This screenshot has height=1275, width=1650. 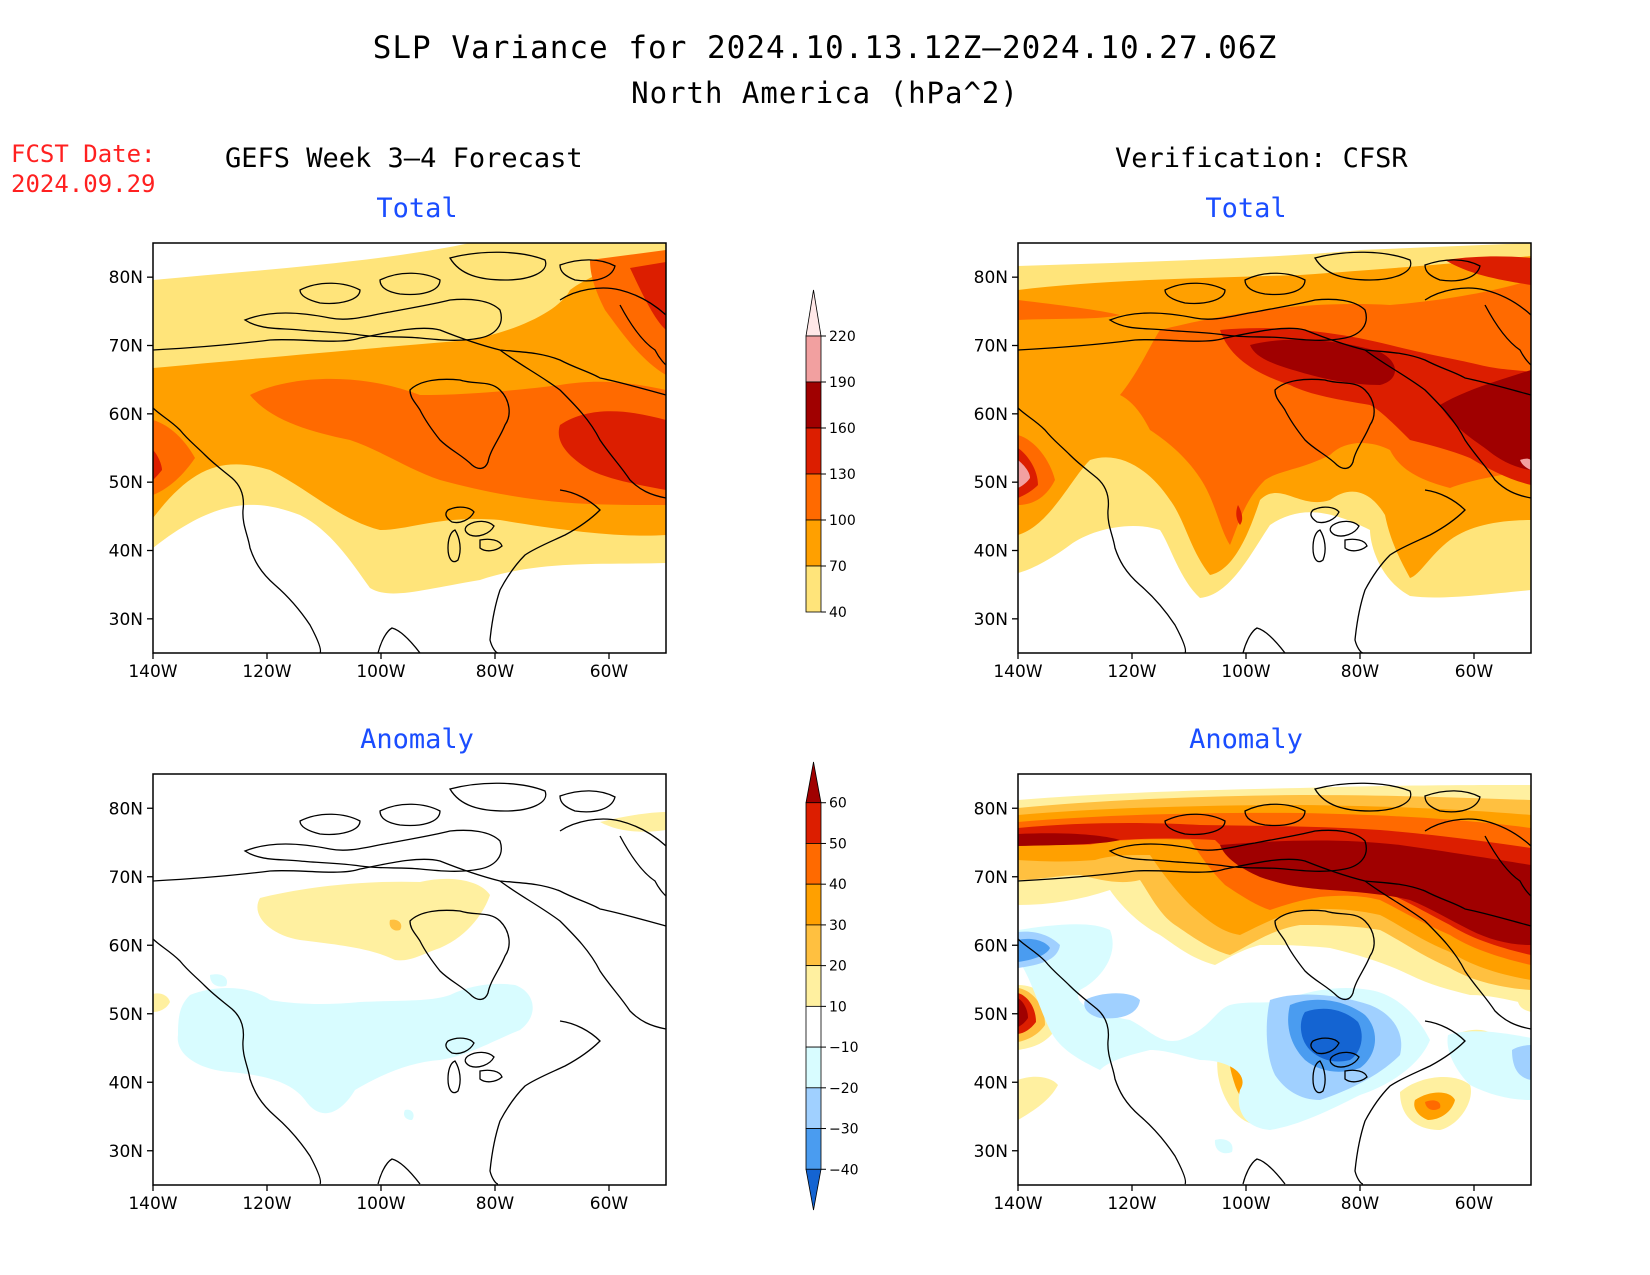 What do you see at coordinates (825, 93) in the screenshot?
I see `subtitle: North America (hPa^2)` at bounding box center [825, 93].